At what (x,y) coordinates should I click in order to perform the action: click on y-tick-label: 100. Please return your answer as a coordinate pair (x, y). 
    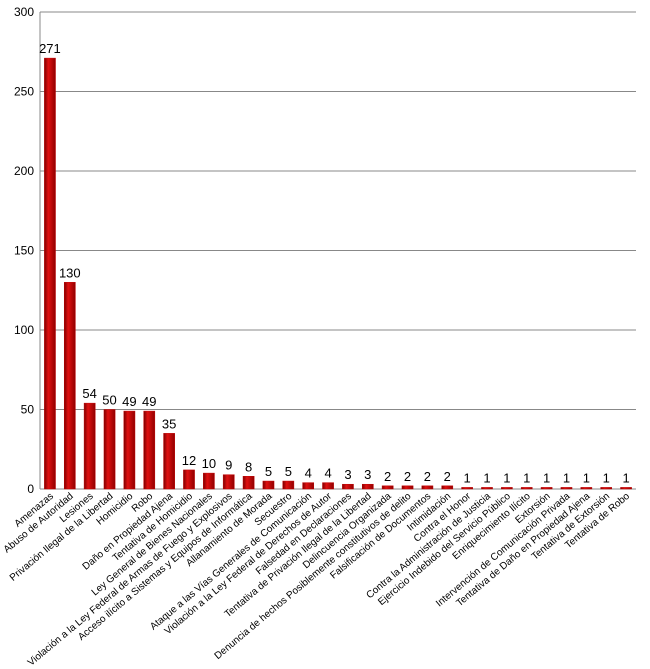
    Looking at the image, I should click on (24, 330).